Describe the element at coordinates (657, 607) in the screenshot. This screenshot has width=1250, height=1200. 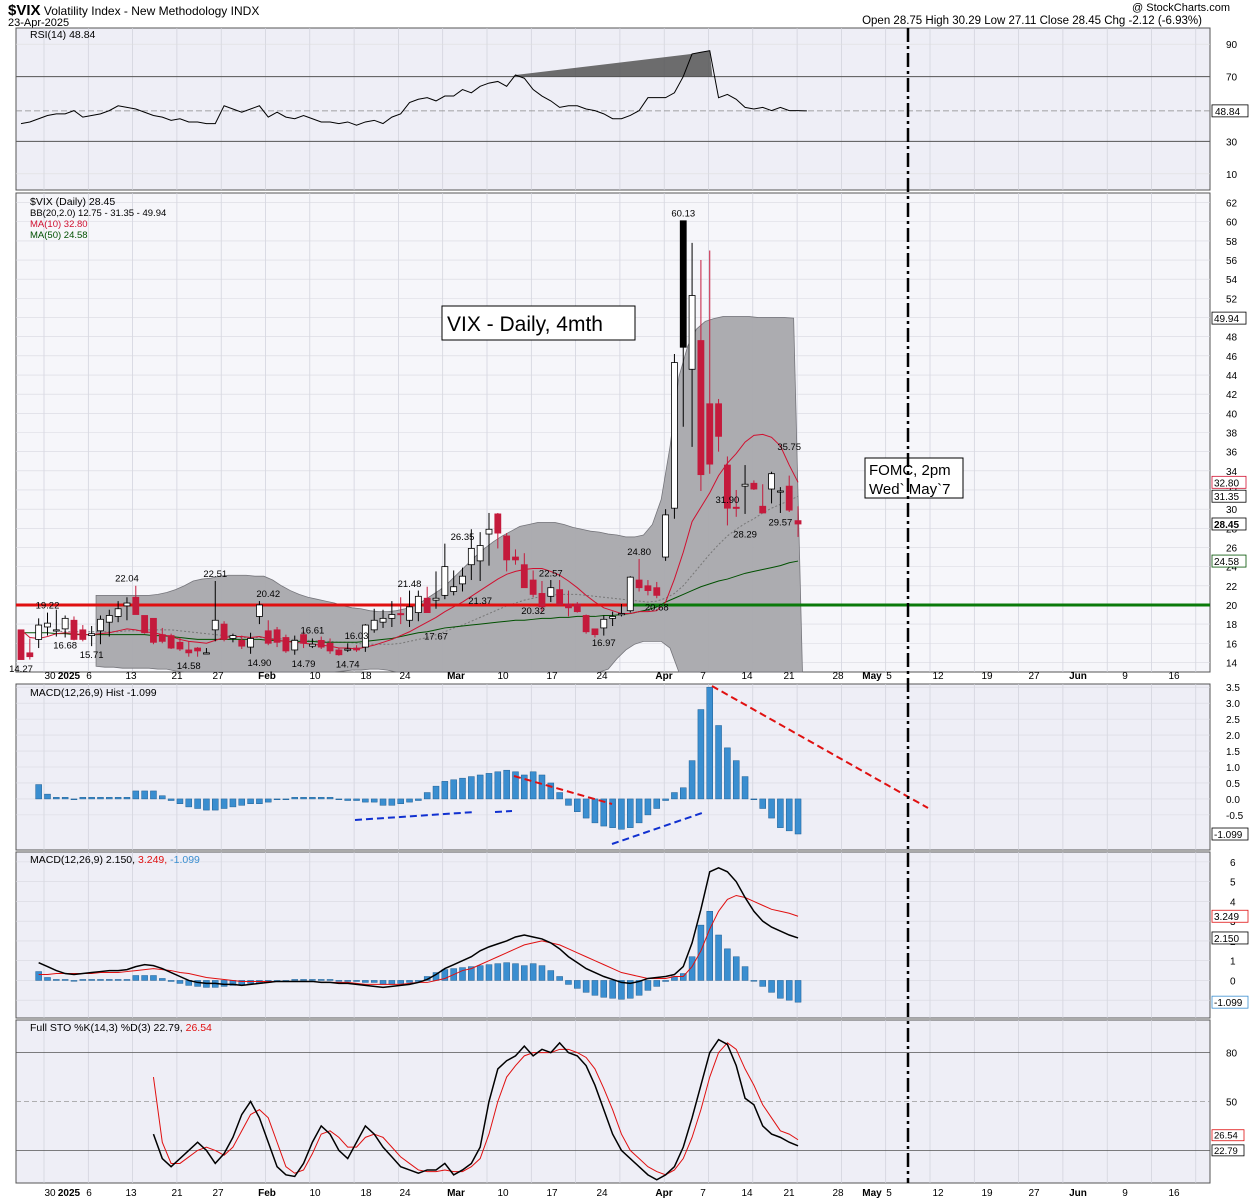
I see `price-point-label: 20.68` at that location.